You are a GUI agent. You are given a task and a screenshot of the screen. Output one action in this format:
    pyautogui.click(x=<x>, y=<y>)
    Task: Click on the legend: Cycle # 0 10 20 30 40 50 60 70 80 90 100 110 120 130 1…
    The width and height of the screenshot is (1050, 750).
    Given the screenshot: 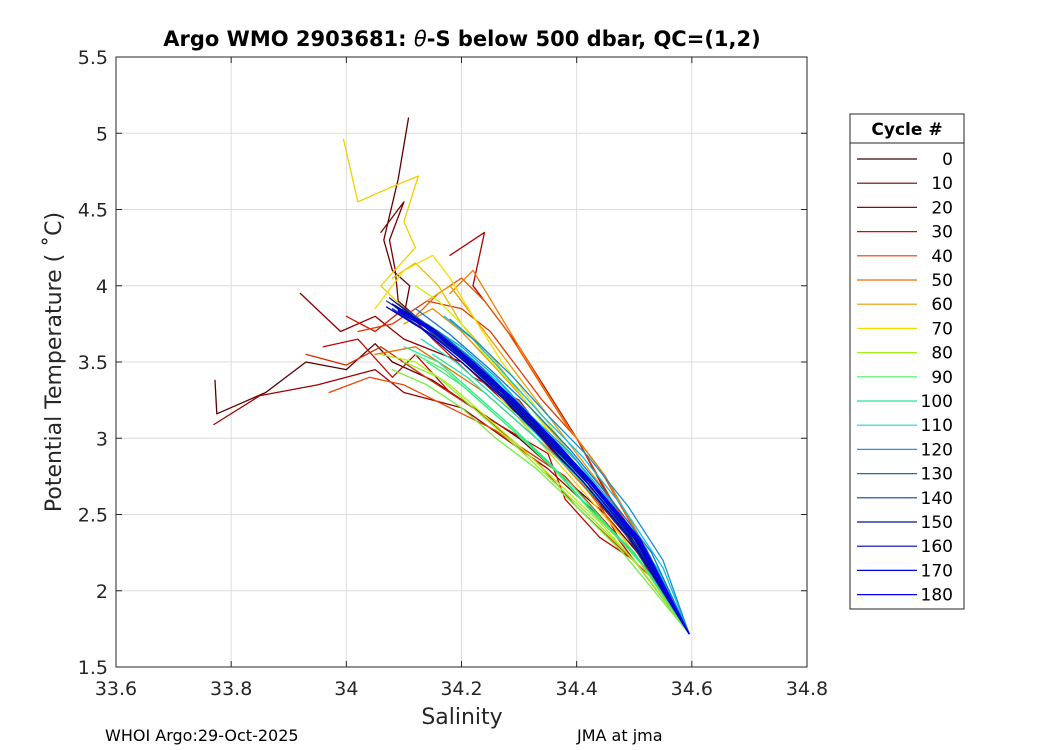 What is the action you would take?
    pyautogui.click(x=907, y=361)
    